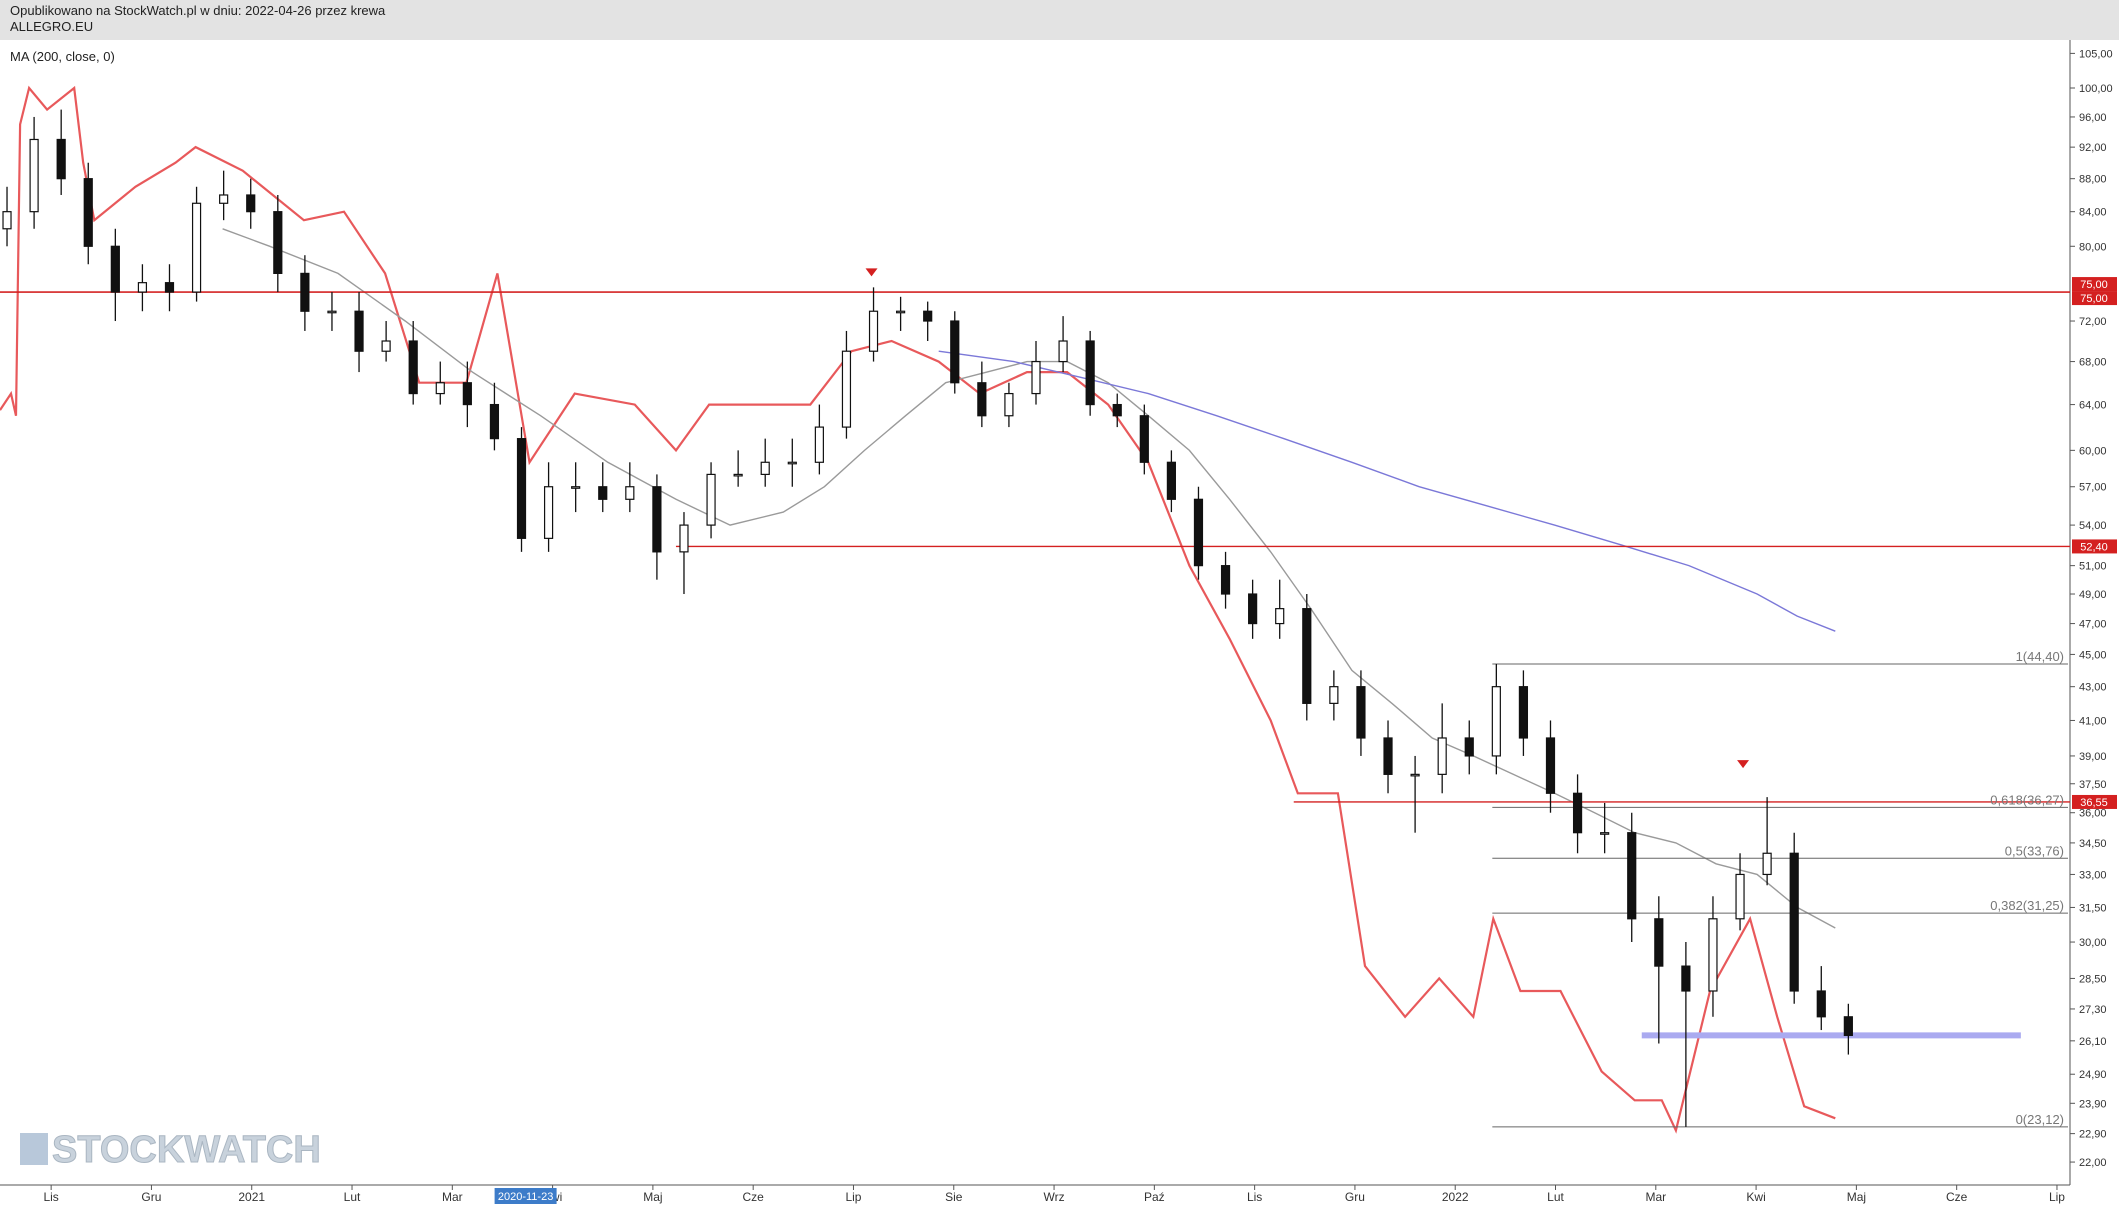 This screenshot has width=2119, height=1205. I want to click on watermark-text: STOCKWATCH, so click(186, 1150).